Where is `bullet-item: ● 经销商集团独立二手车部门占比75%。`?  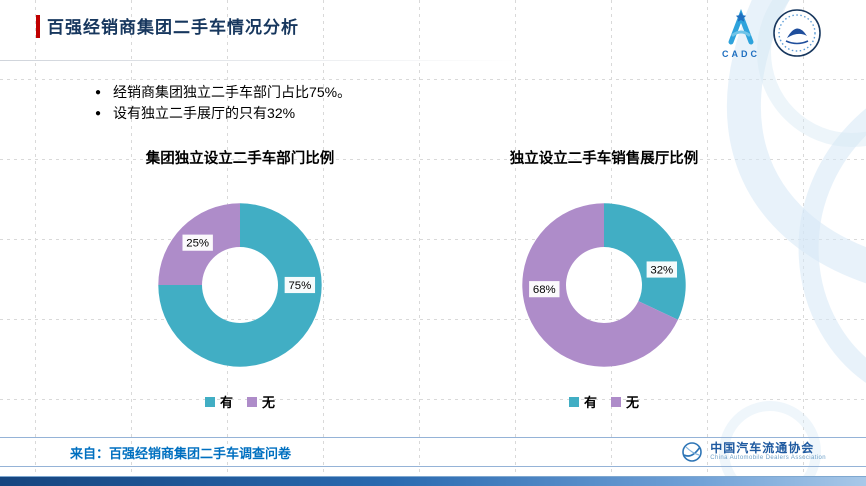
bullet-item: ● 经销商集团独立二手车部门占比75%。 is located at coordinates (223, 92).